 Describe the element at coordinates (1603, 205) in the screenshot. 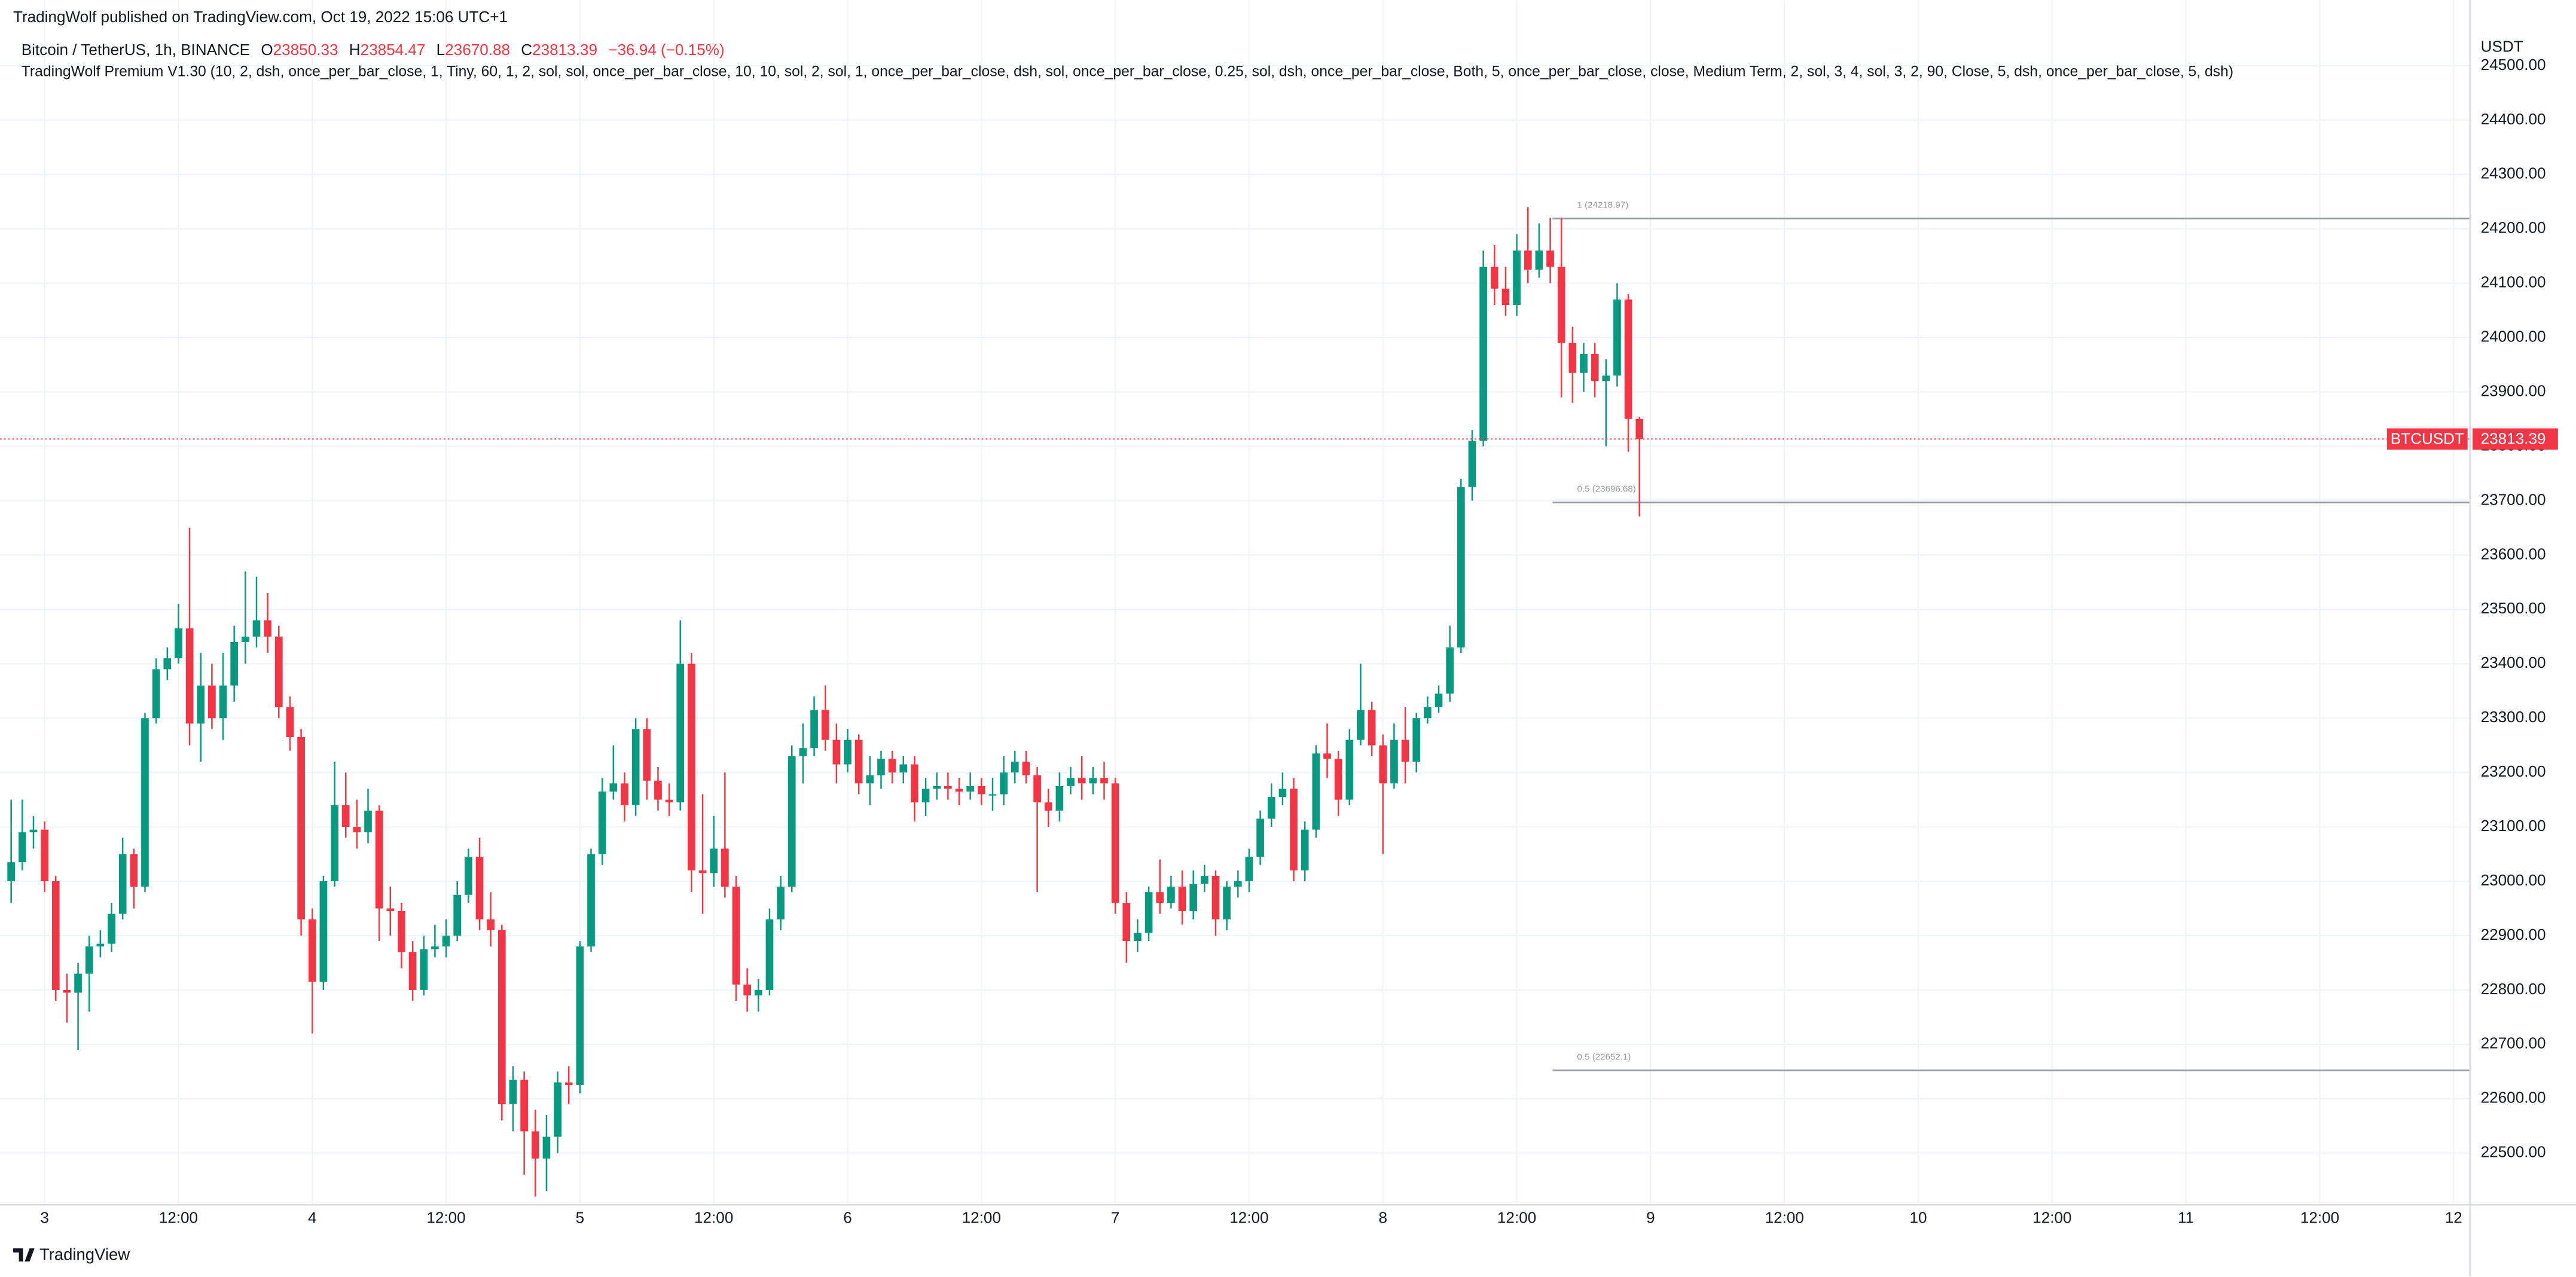

I see `level-label: 1 (24218.97)` at that location.